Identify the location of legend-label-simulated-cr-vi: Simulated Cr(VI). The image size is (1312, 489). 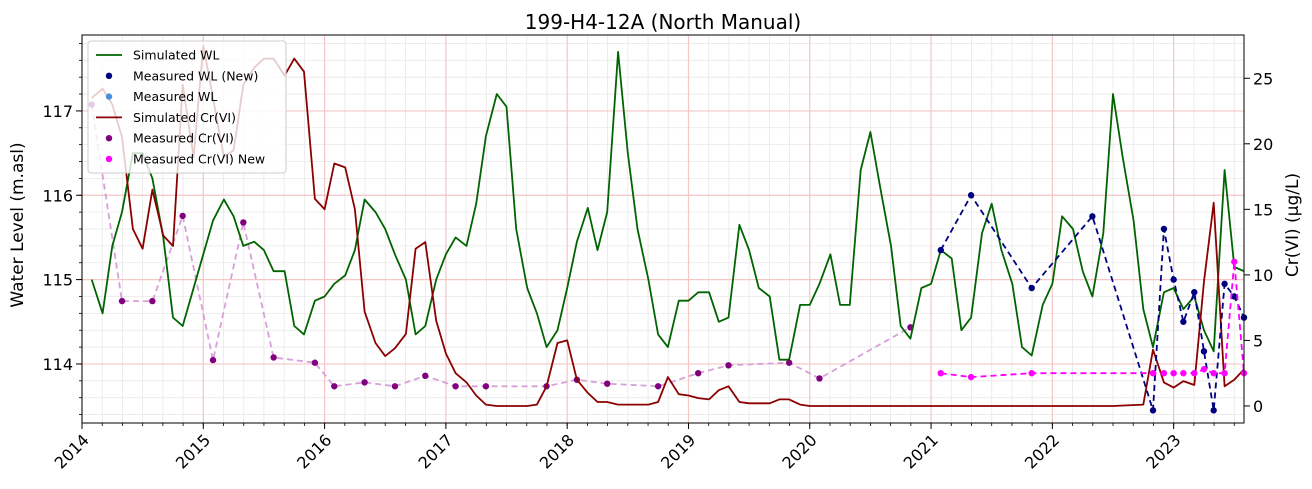
(184, 117).